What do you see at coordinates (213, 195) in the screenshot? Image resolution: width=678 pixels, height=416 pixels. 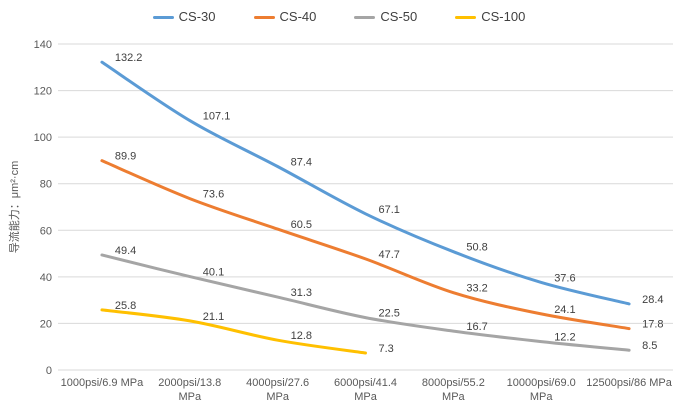 I see `data-label-cs-40: 73.6` at bounding box center [213, 195].